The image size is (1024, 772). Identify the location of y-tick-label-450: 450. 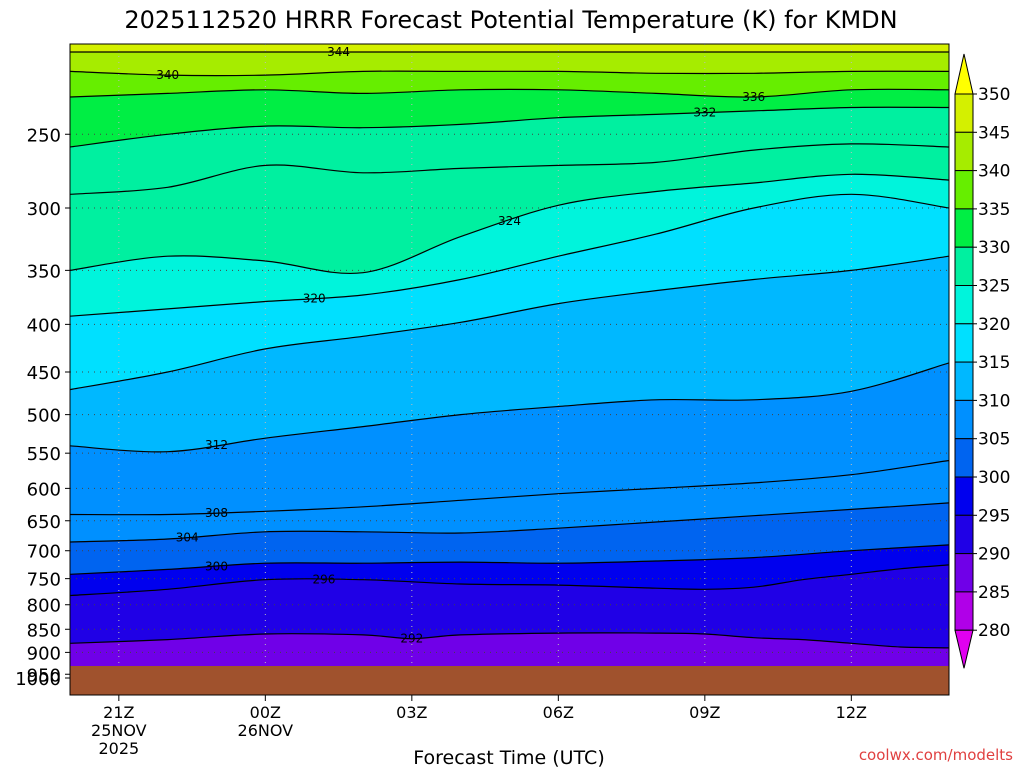
(44, 373).